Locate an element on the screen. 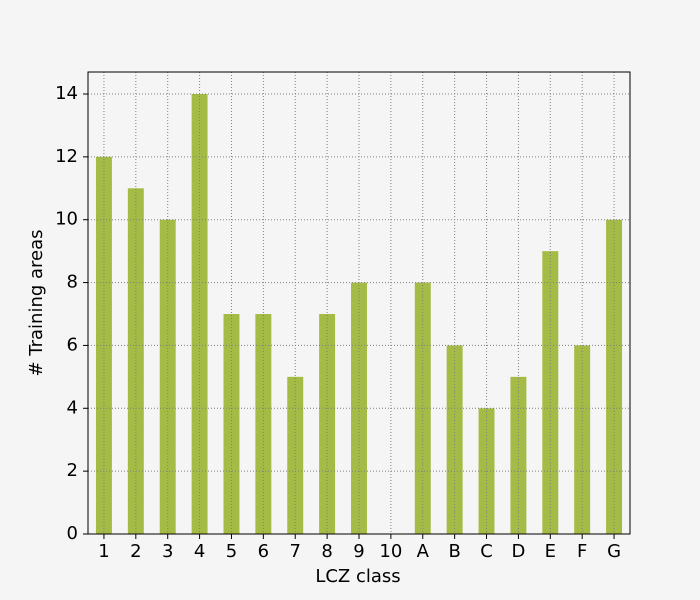 This screenshot has height=600, width=700. x-tick-label: 4 is located at coordinates (199, 551).